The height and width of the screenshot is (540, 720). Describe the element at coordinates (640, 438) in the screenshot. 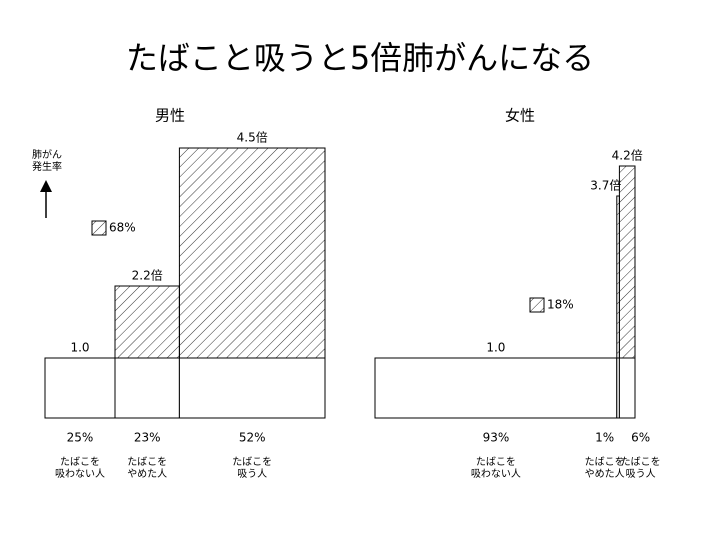

I see `width-label: 6%` at that location.